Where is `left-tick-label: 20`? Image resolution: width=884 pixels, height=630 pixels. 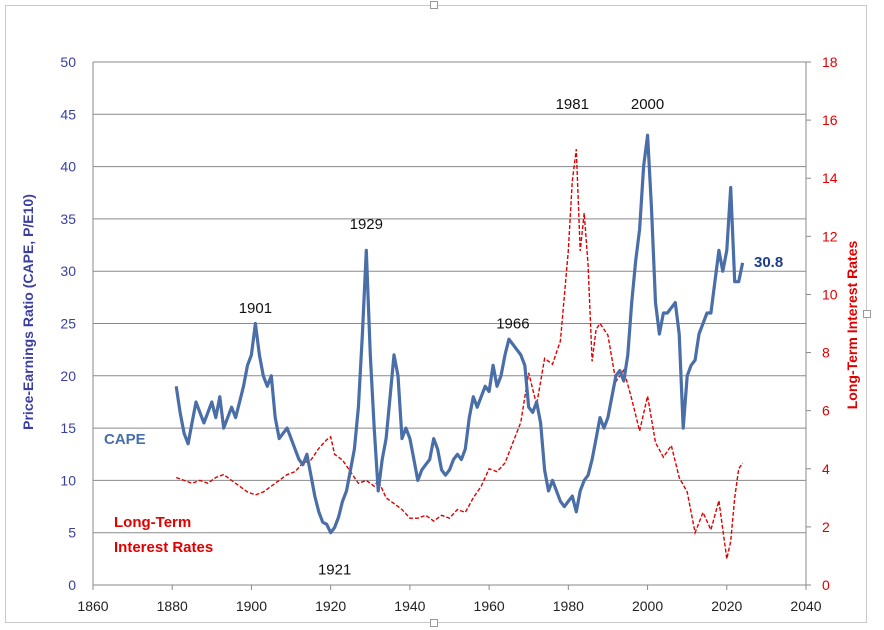
left-tick-label: 20 is located at coordinates (68, 376).